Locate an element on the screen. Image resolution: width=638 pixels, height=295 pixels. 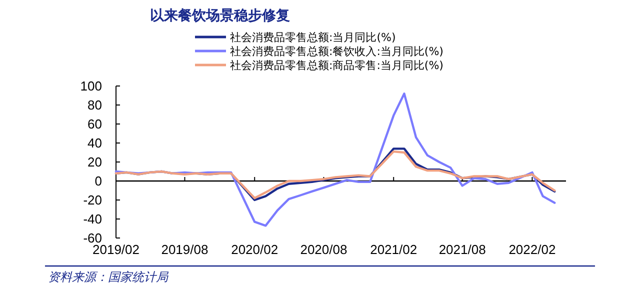
chart-title: 以来餐饮场景稳步修复 is located at coordinates (220, 16).